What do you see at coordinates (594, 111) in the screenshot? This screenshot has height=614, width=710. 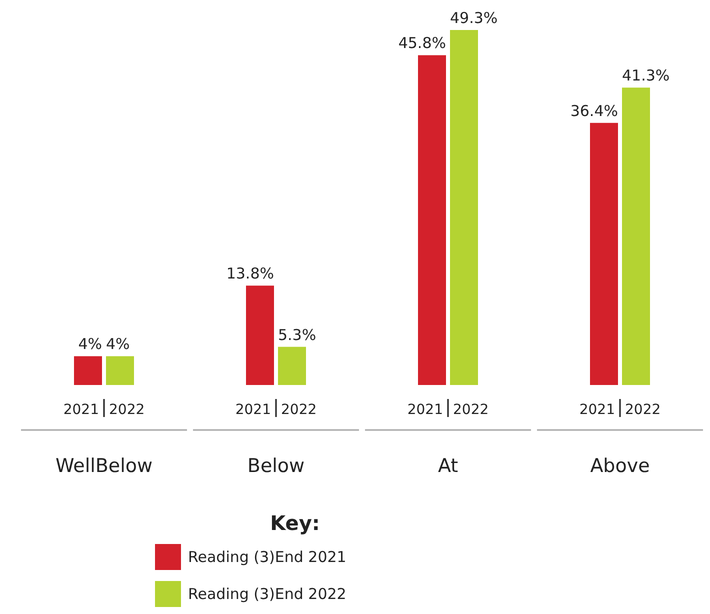 I see `data-label: 36.4%` at bounding box center [594, 111].